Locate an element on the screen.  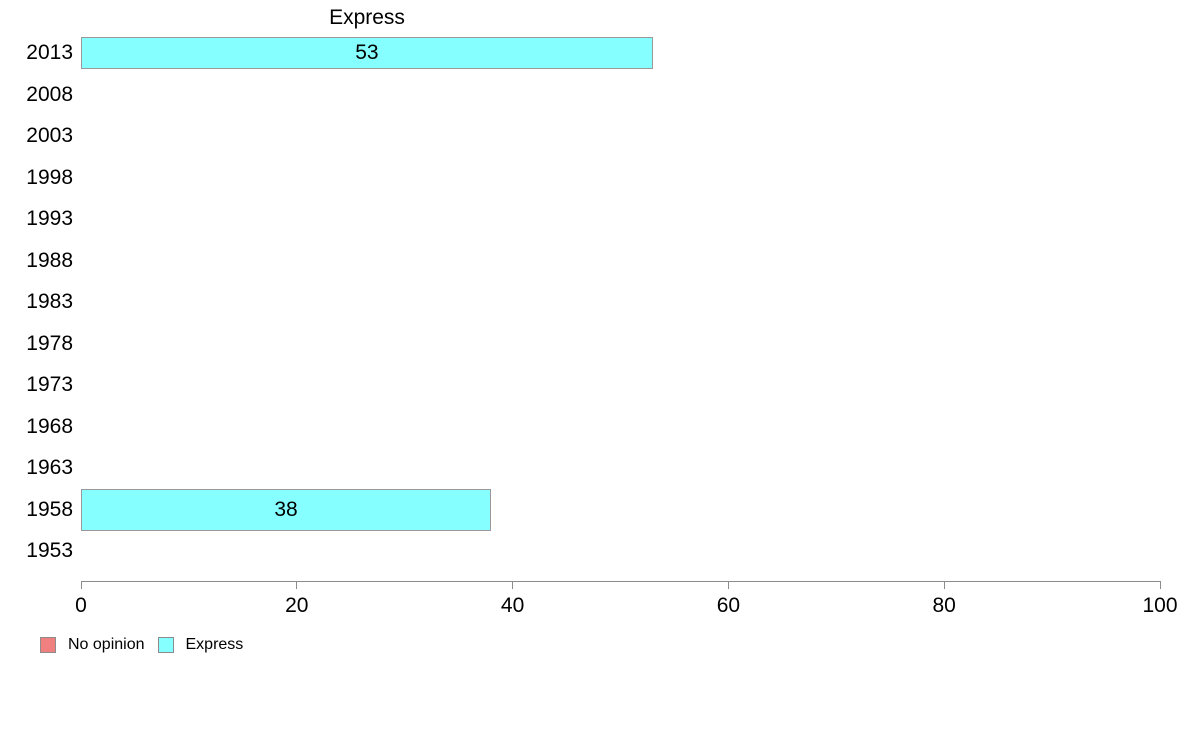
legend-item-no-opinion: No opinion is located at coordinates (92, 645).